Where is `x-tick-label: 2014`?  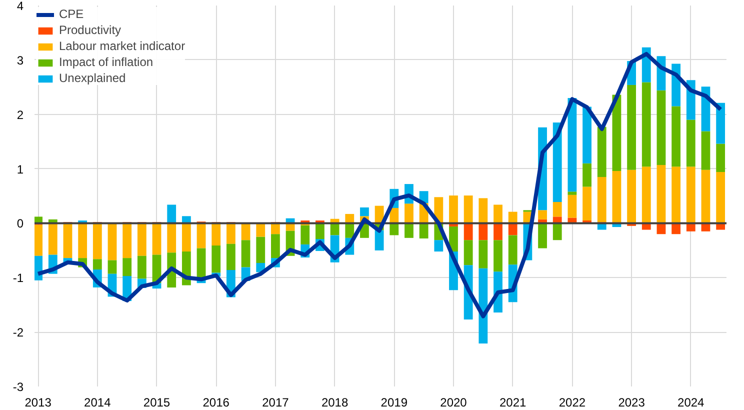 x-tick-label: 2014 is located at coordinates (98, 403).